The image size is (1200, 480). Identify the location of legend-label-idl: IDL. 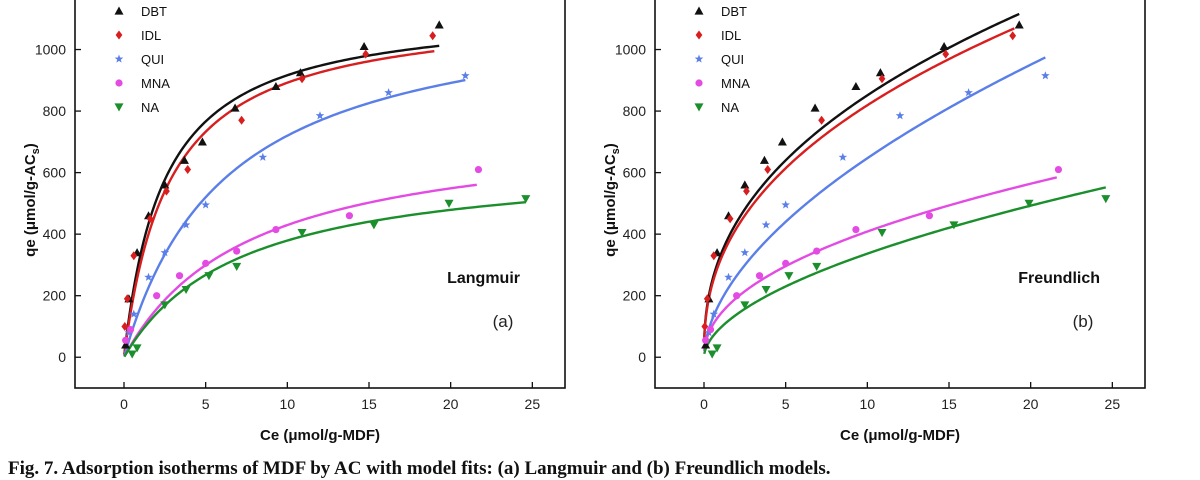
(731, 35).